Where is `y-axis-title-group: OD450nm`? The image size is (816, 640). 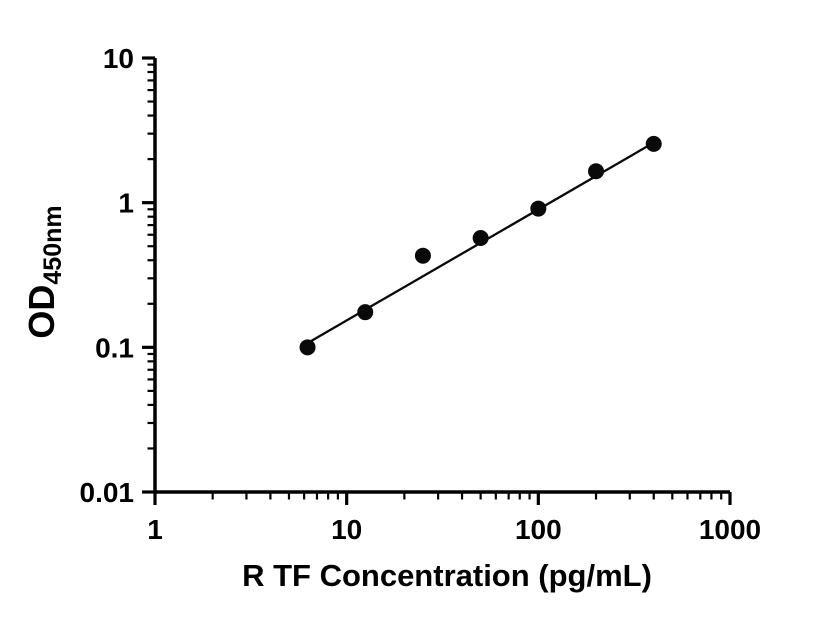 y-axis-title-group: OD450nm is located at coordinates (44, 271).